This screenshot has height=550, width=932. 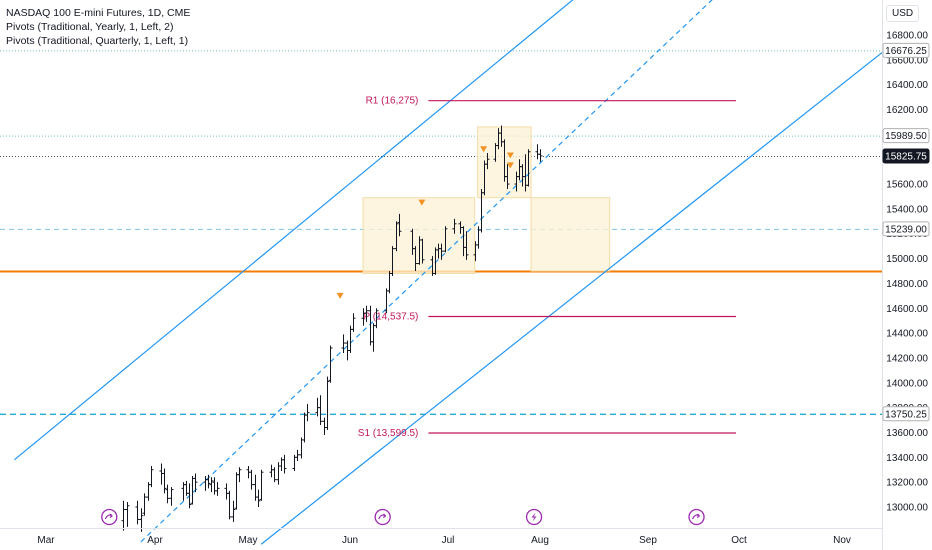 What do you see at coordinates (392, 101) in the screenshot?
I see `pivot-label: R1 (16,275)` at bounding box center [392, 101].